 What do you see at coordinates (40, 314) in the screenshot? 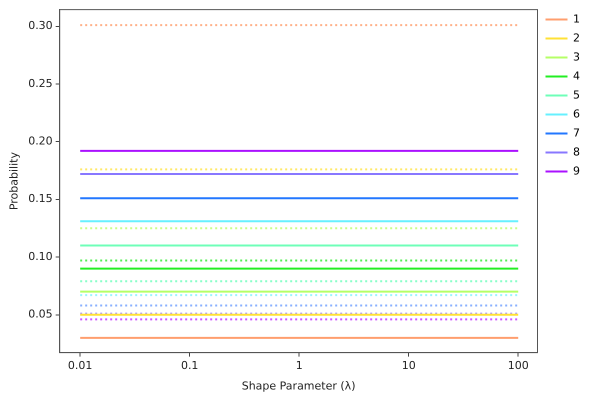
I see `y-tick-label: 0.05` at bounding box center [40, 314].